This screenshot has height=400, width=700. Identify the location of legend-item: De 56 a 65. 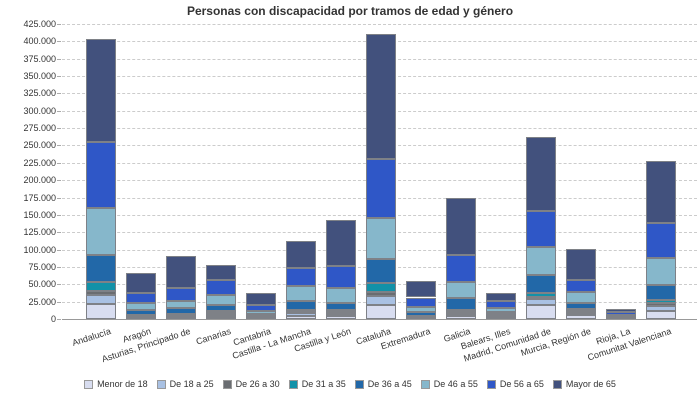
(515, 384).